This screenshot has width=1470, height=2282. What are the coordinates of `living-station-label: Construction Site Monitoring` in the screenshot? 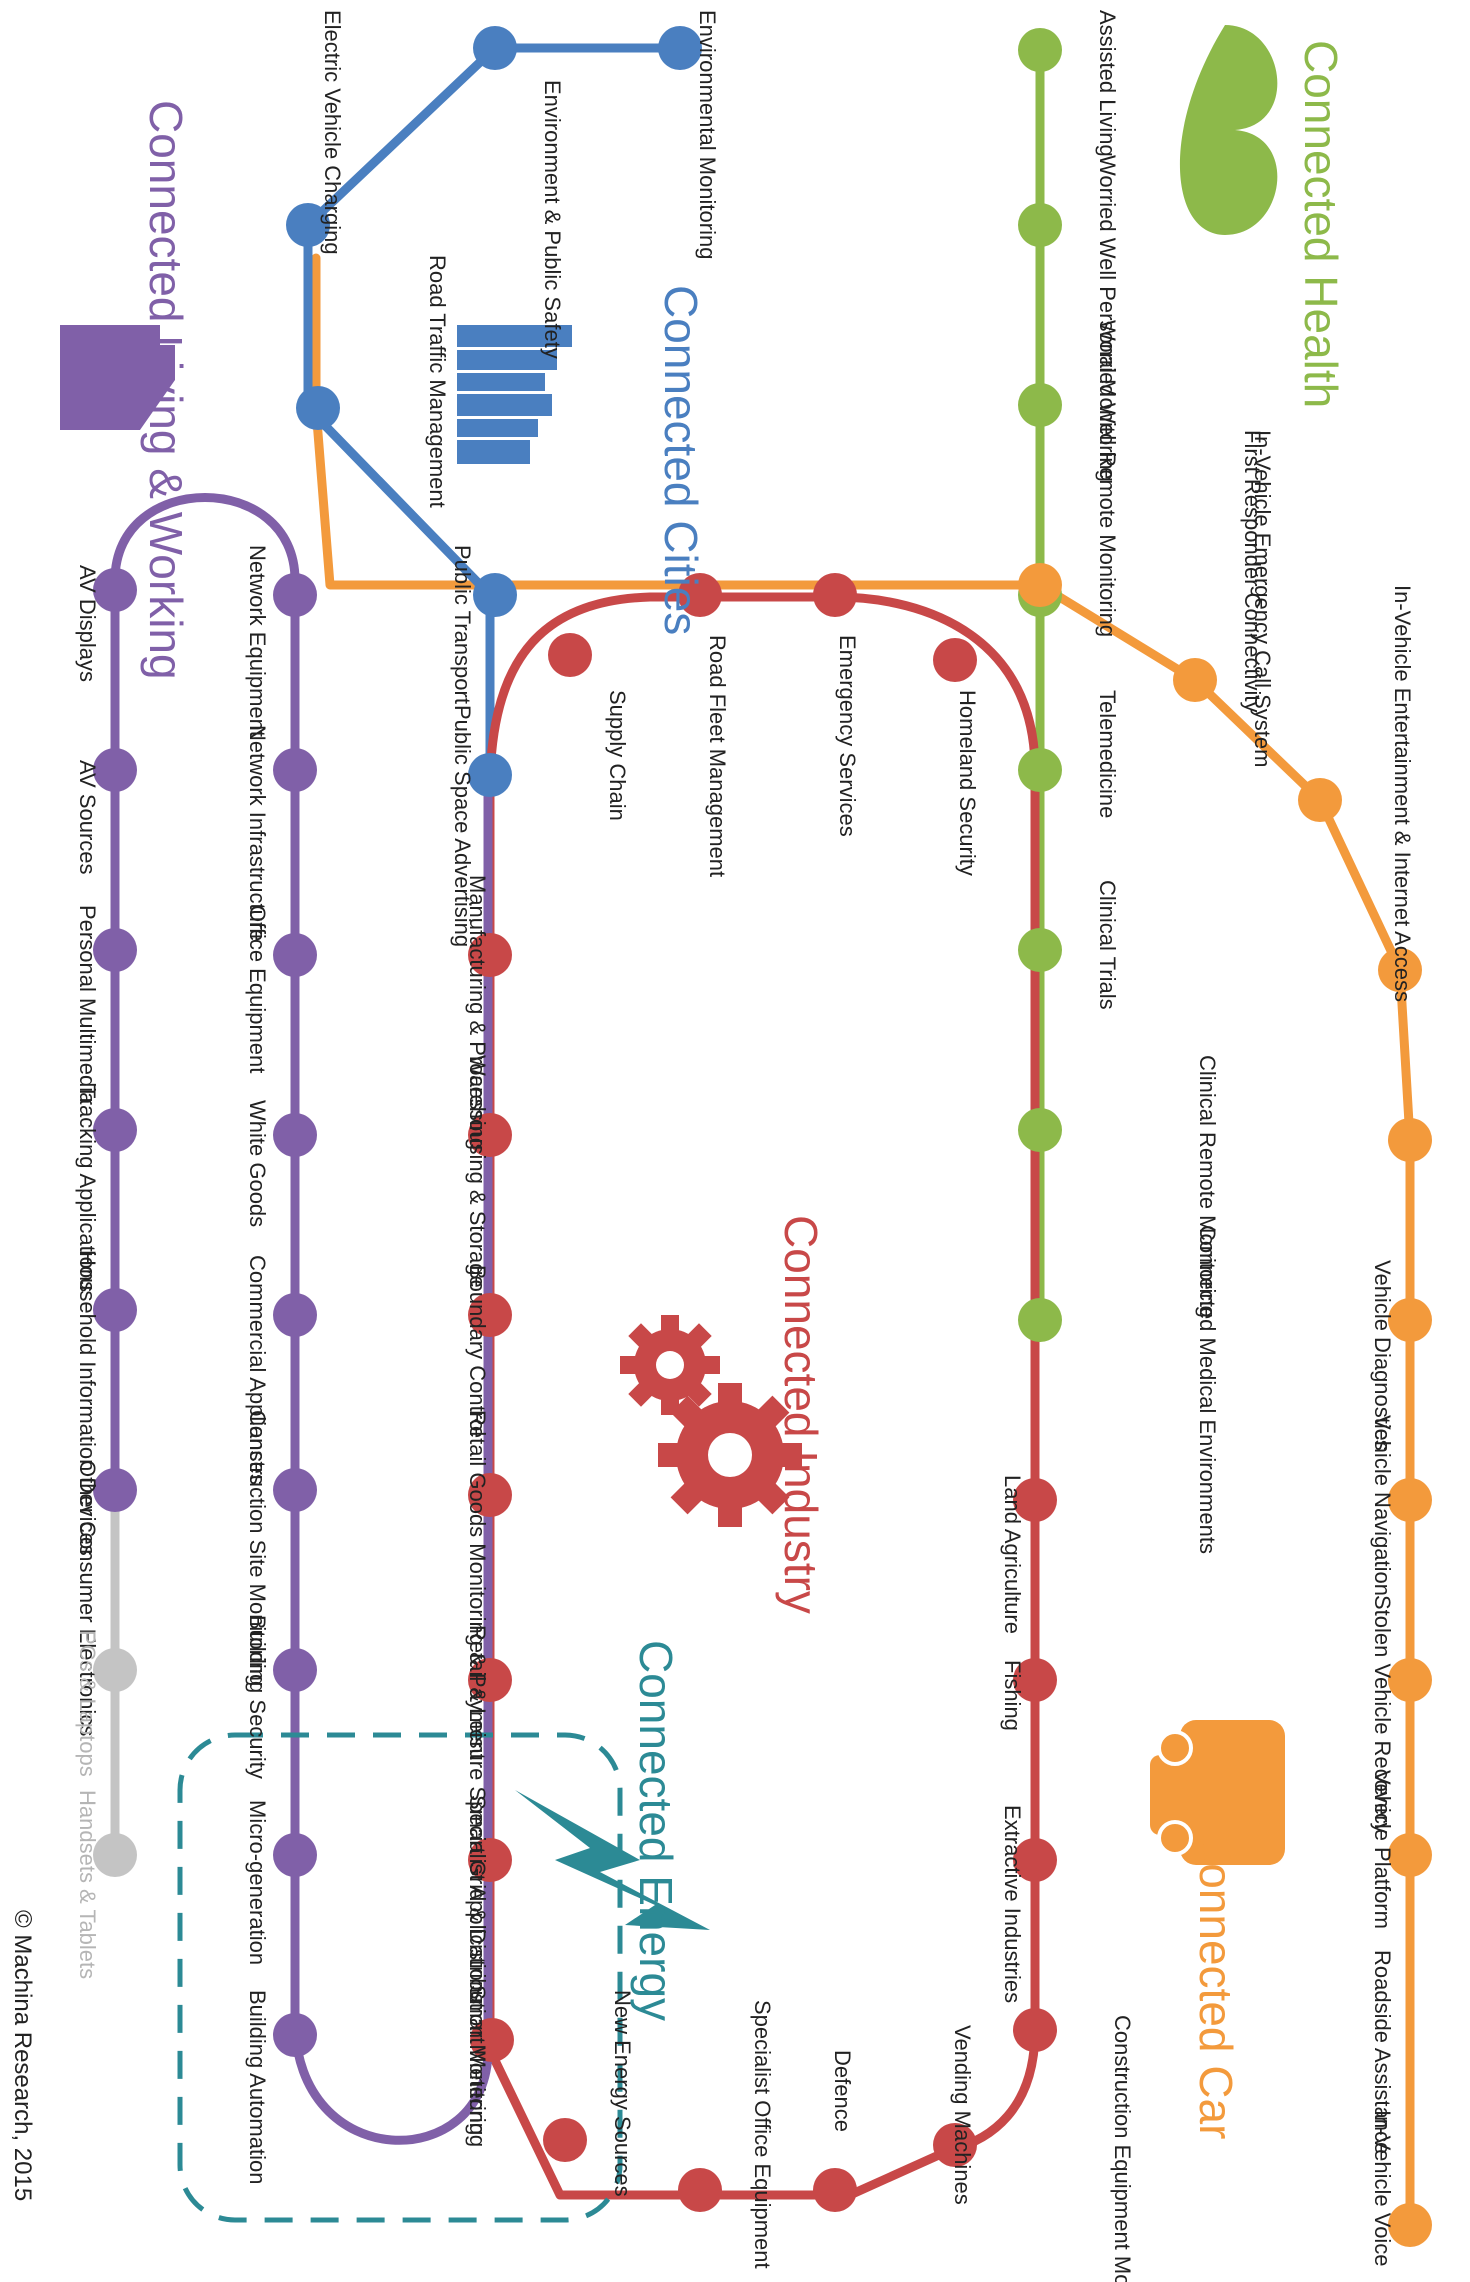 It's located at (257, 1548).